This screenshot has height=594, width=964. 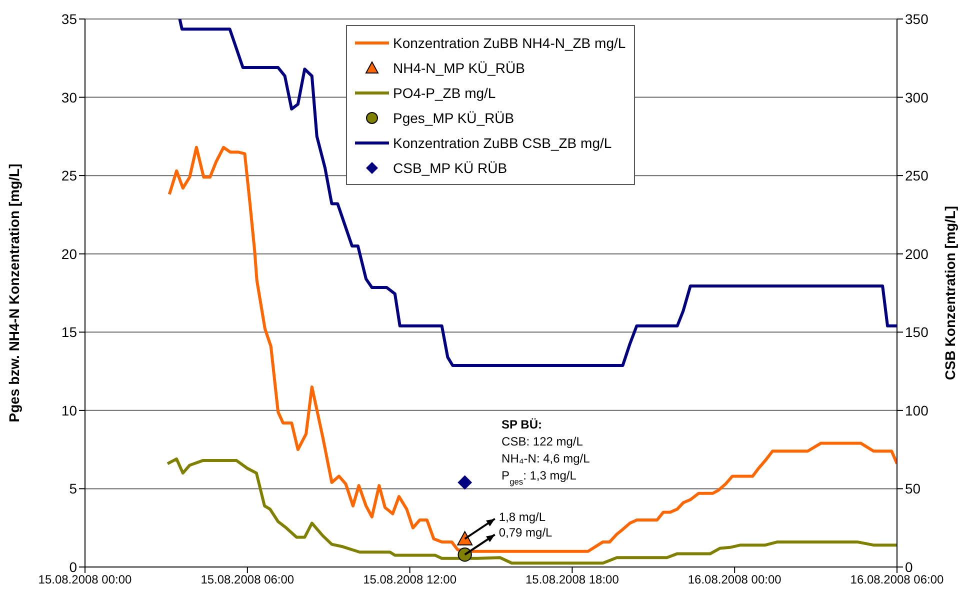 I want to click on y-tick-label: 30, so click(x=69, y=97).